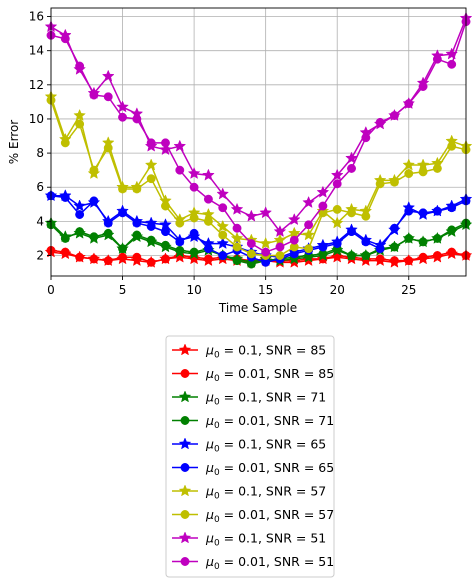 Image resolution: width=474 pixels, height=583 pixels. I want to click on legend-item: μ0 = 0.1, SNR = 57, so click(249, 493).